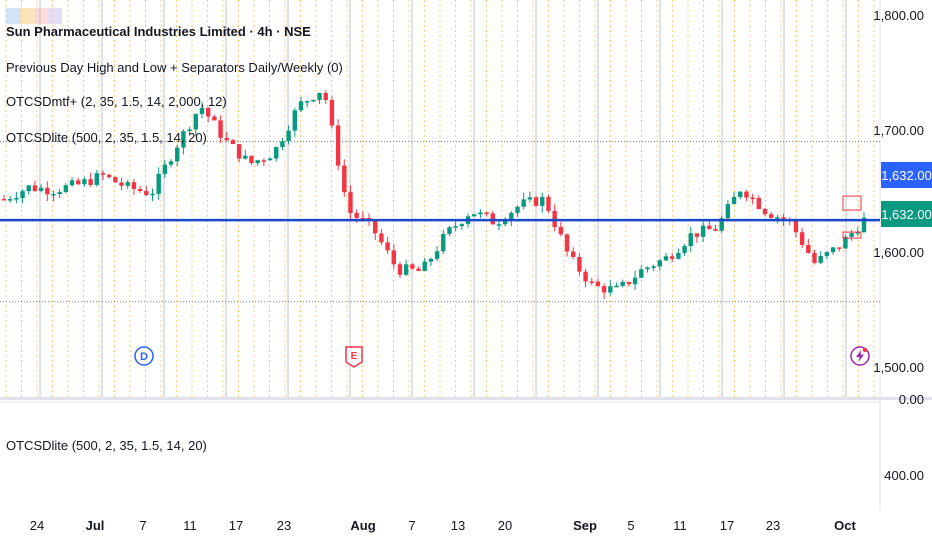 This screenshot has height=550, width=932. What do you see at coordinates (116, 101) in the screenshot?
I see `indicator-legend-otcsdmtf: OTCSDmtf+ (2, 35, 1.5, 14, 2,000, 12)` at bounding box center [116, 101].